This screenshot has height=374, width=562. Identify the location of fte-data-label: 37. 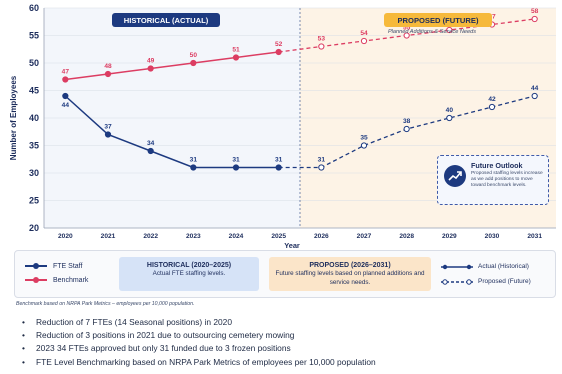
(108, 127).